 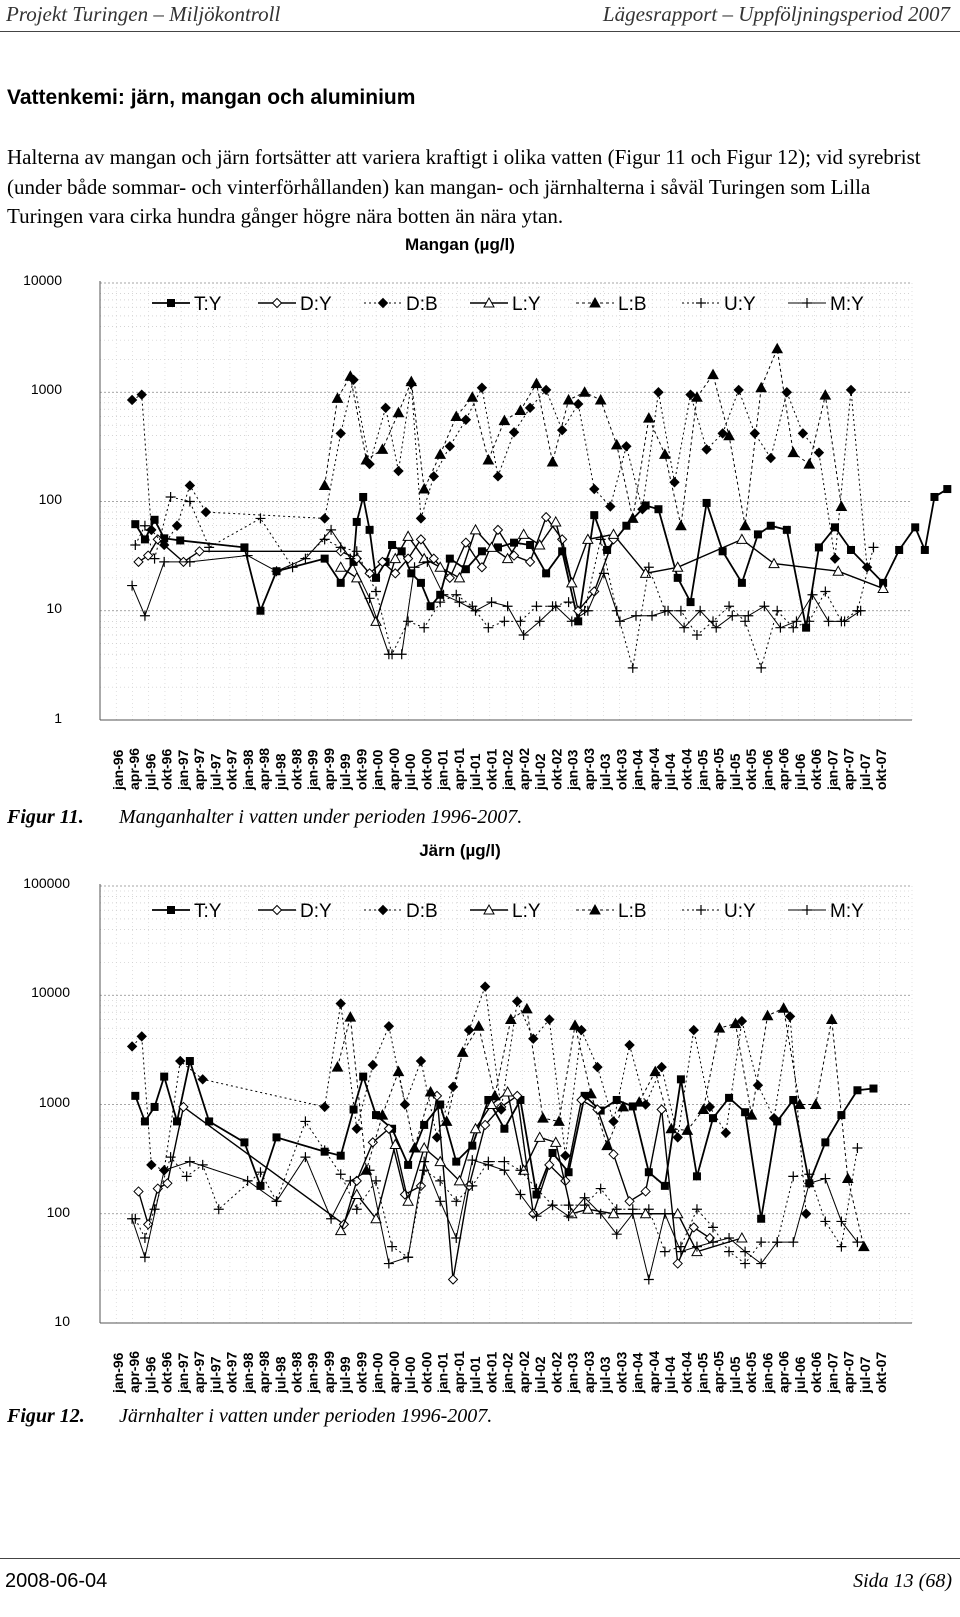 I want to click on x-tick-label: apr-99, so click(x=329, y=1372).